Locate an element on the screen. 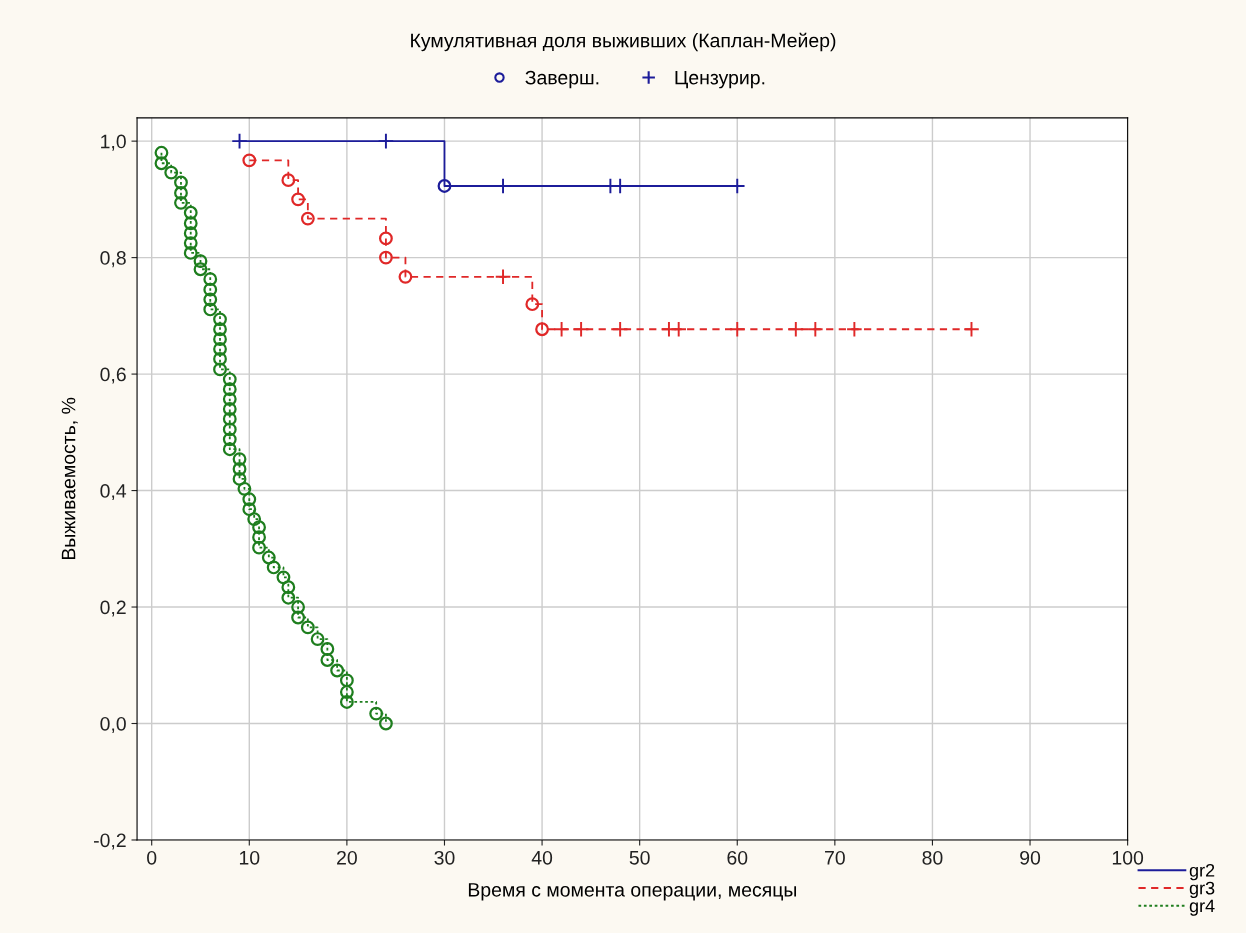  x-tick-label: 40 is located at coordinates (542, 857).